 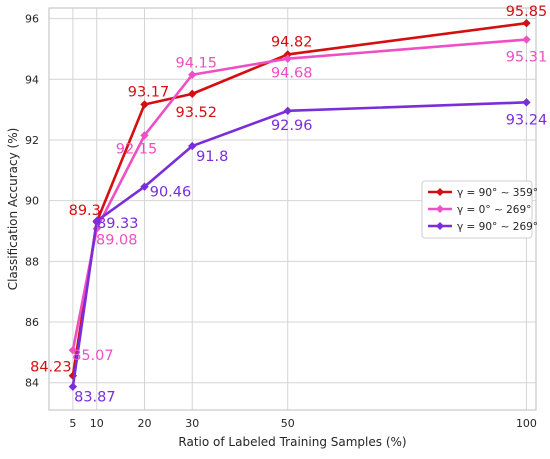 I want to click on x-tick-label: 5, so click(x=72, y=423).